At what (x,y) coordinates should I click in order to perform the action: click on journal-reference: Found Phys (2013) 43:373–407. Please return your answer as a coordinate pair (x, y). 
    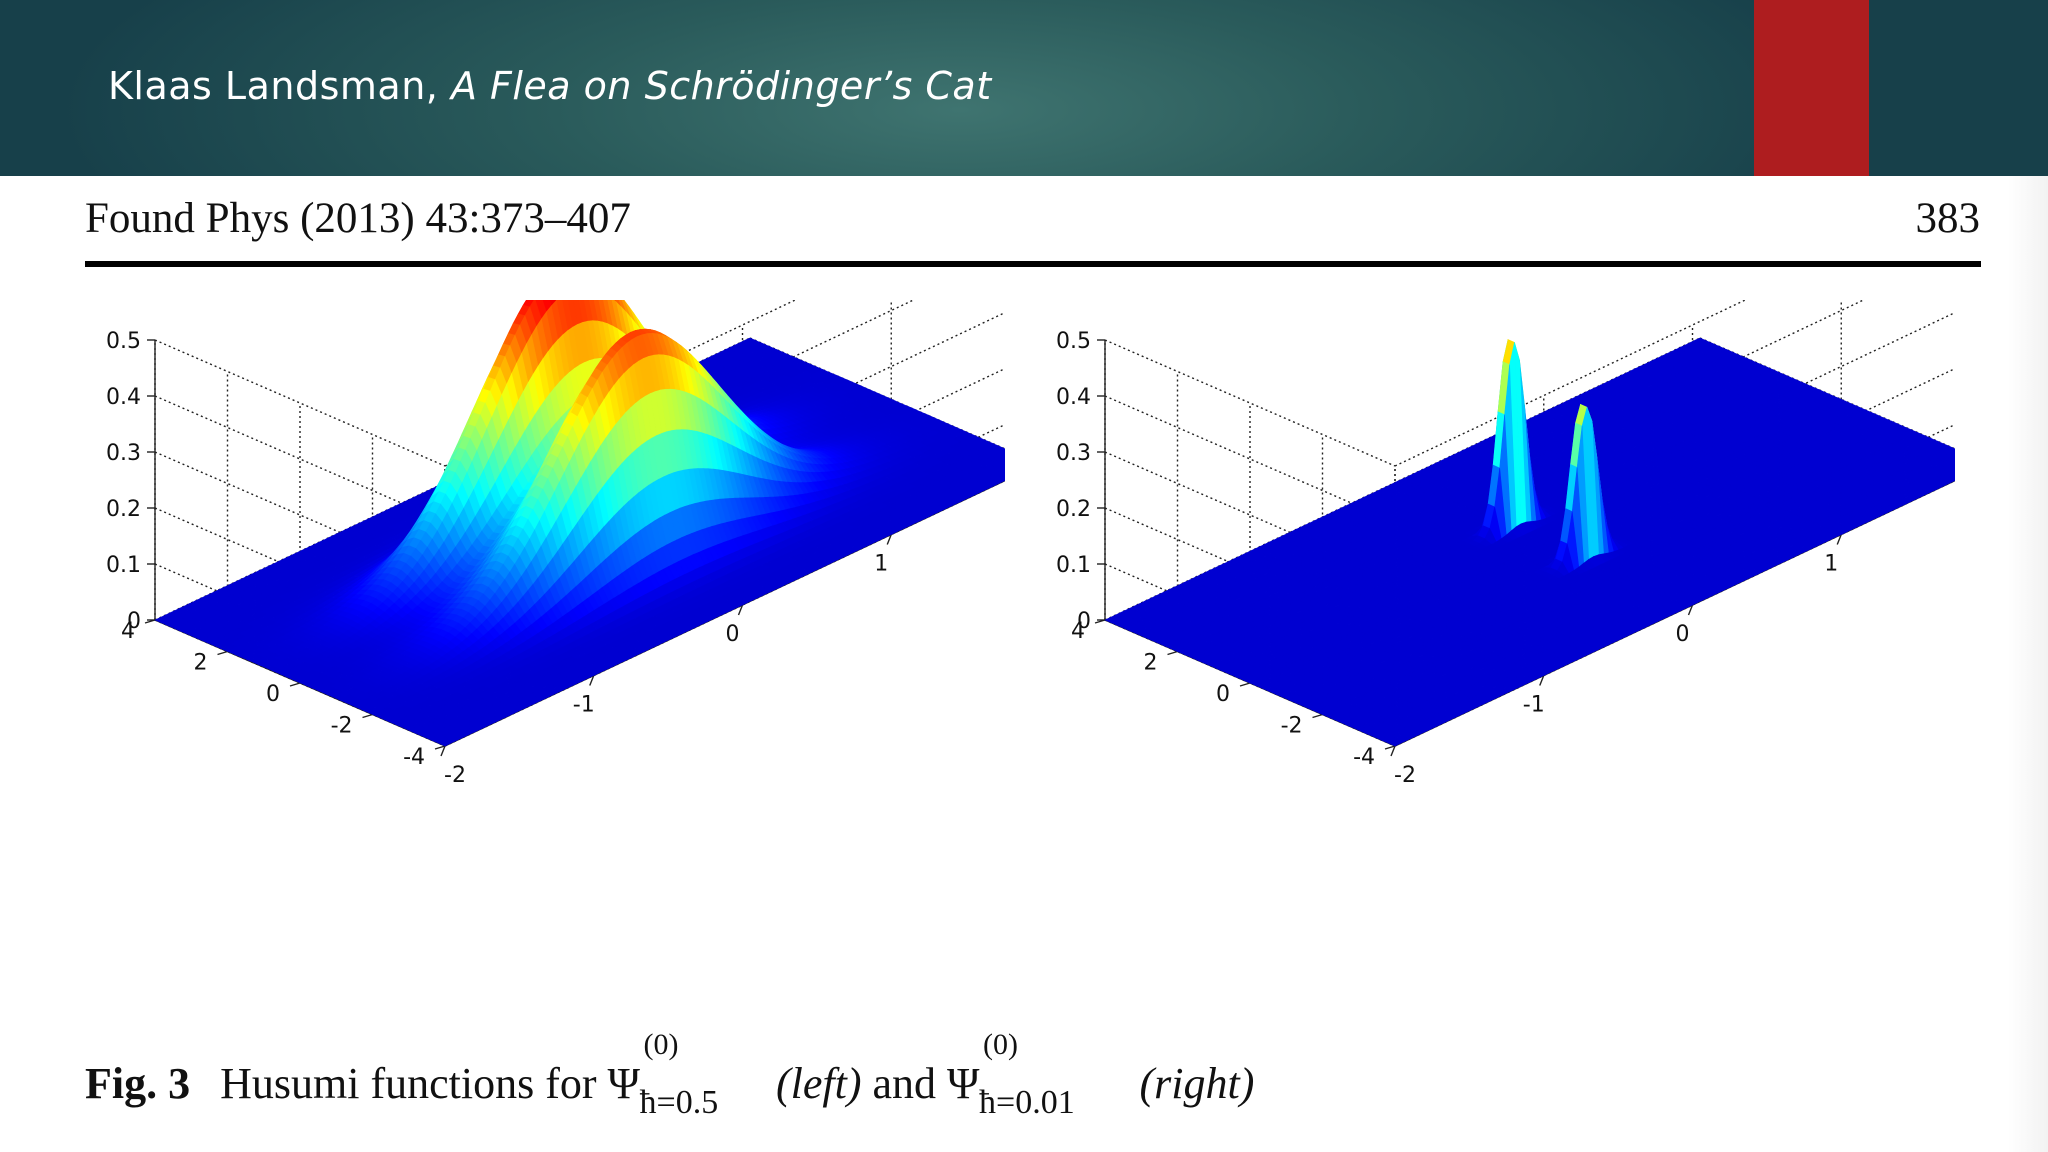
    Looking at the image, I should click on (358, 218).